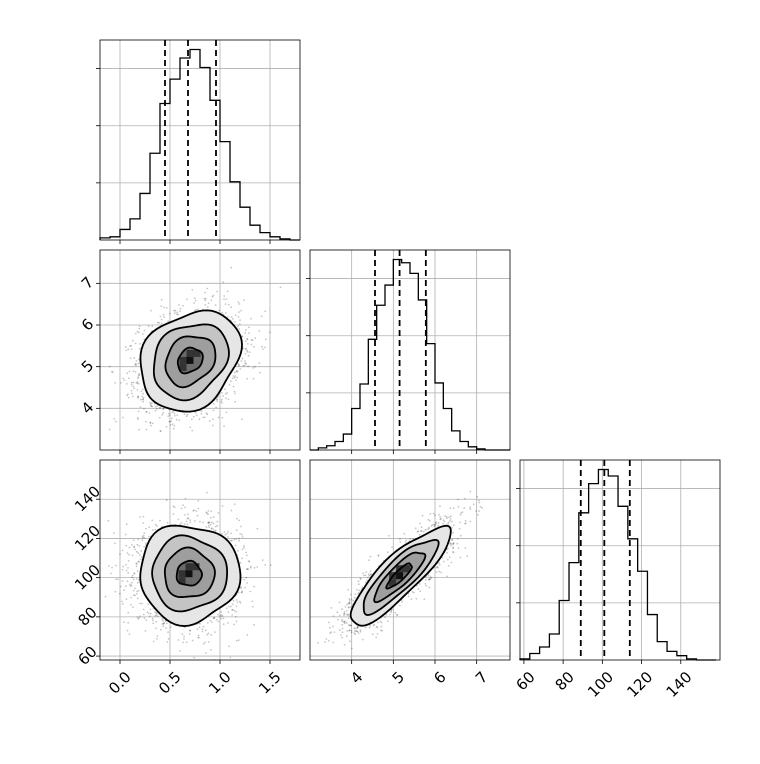  Describe the element at coordinates (600, 684) in the screenshot. I see `xtick-label-dim2-2: 100` at that location.